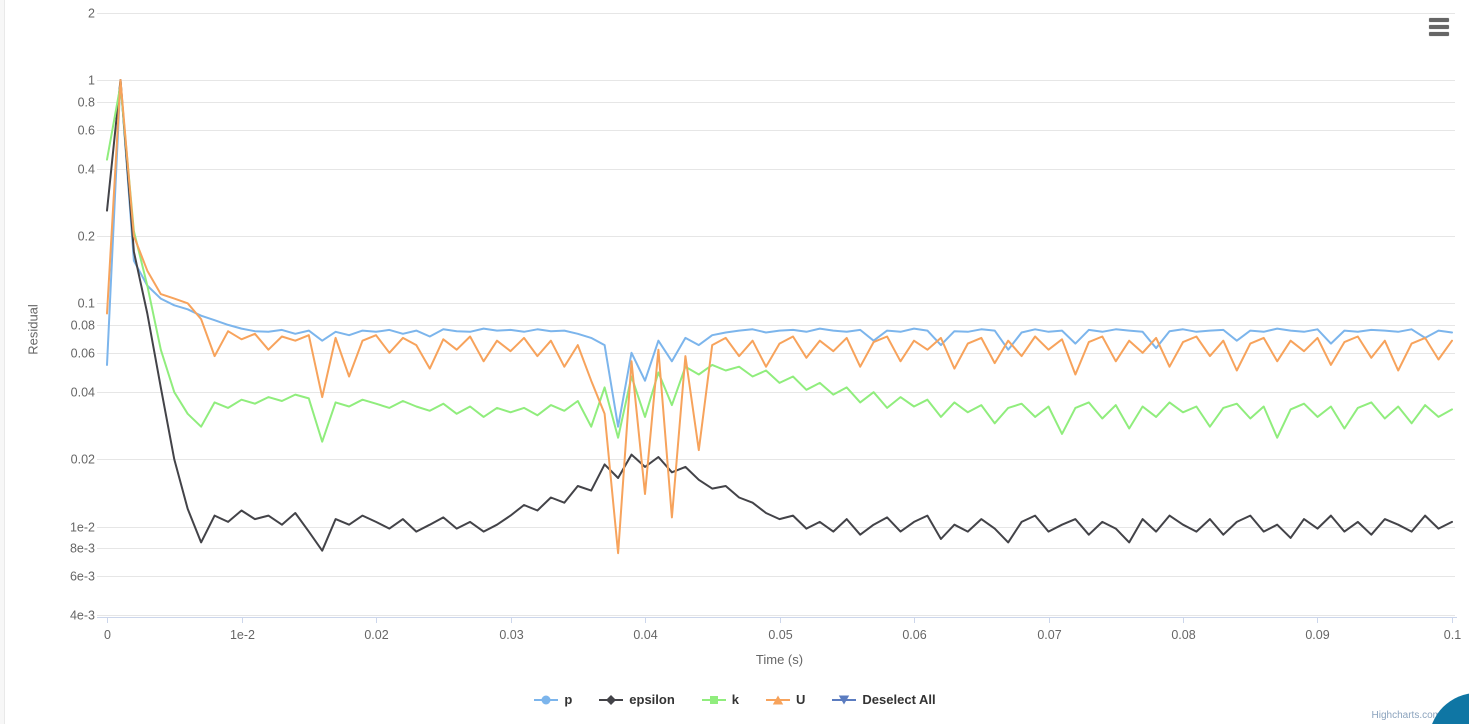 The image size is (1469, 724). What do you see at coordinates (611, 699) in the screenshot?
I see `diamond-marker-icon` at bounding box center [611, 699].